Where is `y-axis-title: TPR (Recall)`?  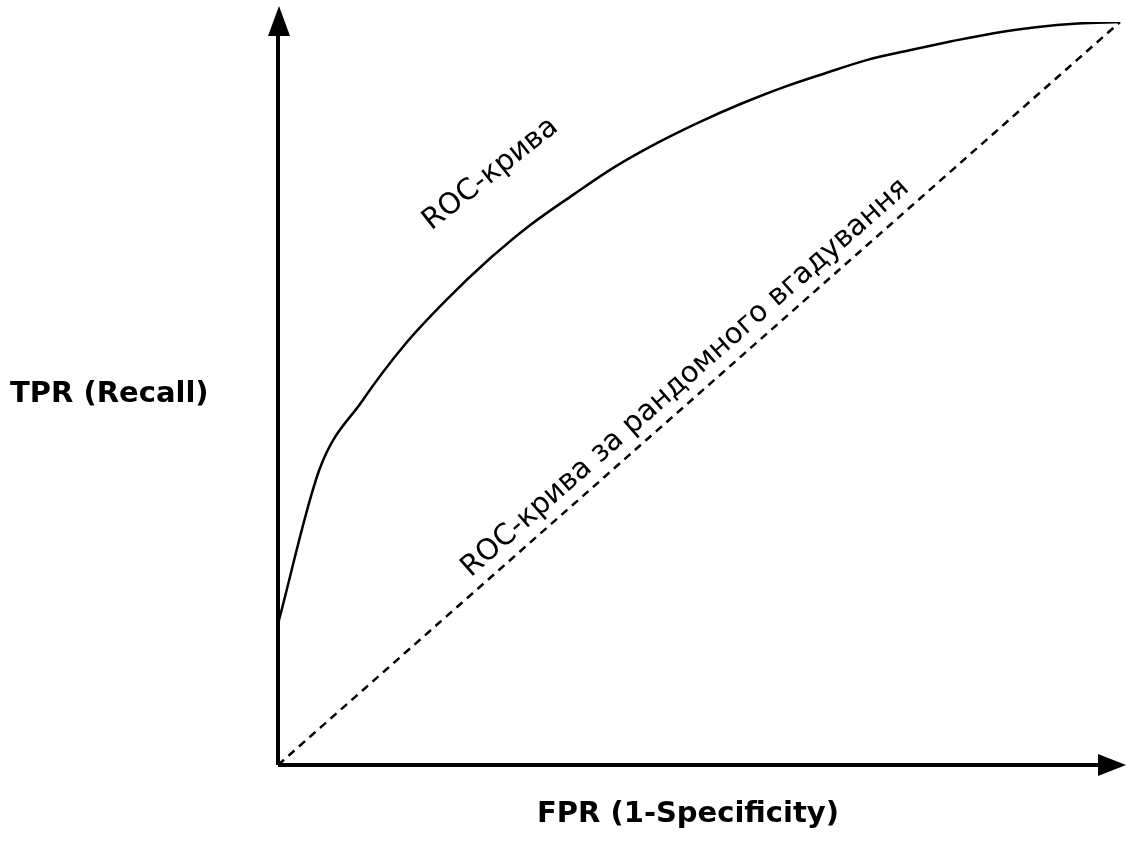 y-axis-title: TPR (Recall) is located at coordinates (109, 392).